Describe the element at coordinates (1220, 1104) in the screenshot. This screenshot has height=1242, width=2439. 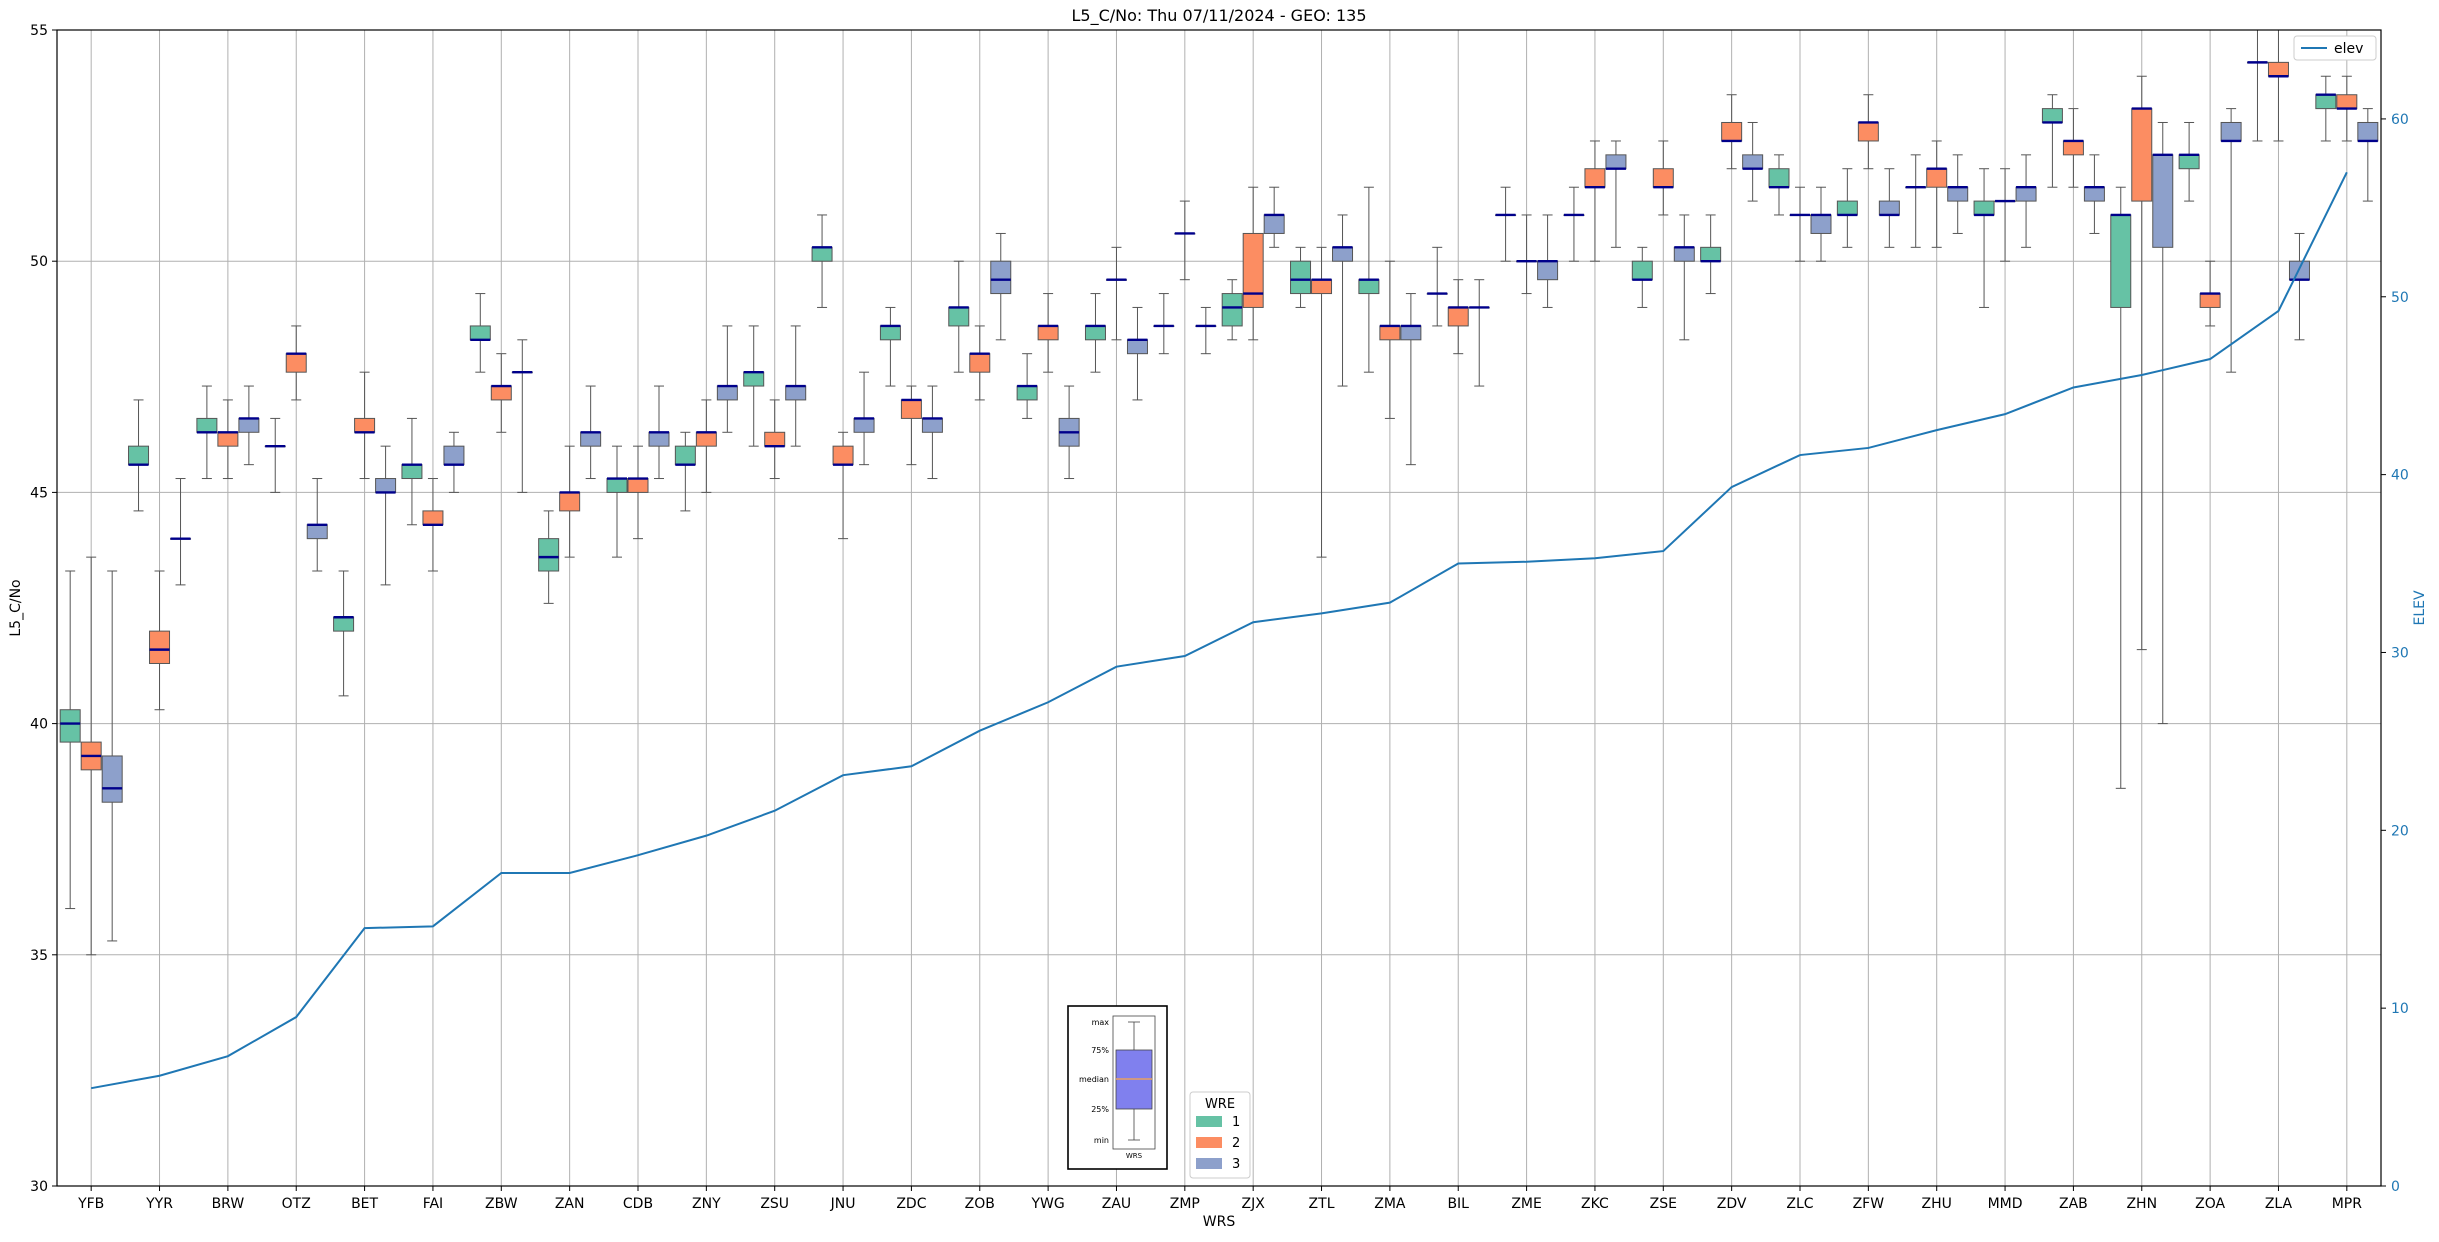
I see `wre-legend-title: WRE` at that location.